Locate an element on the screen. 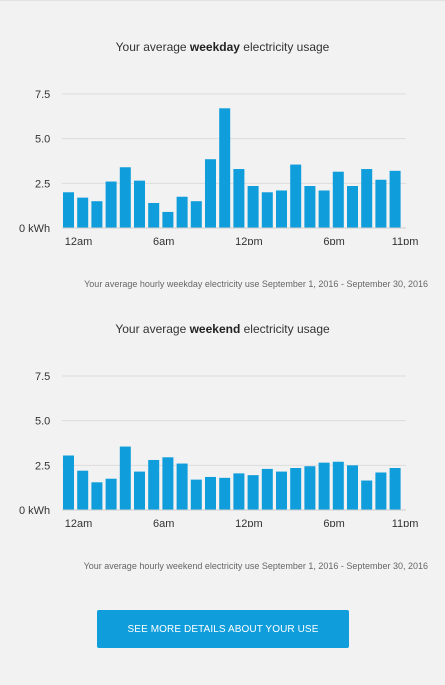 This screenshot has width=445, height=685. weekend-chart-title: Your average weekend electricity usage is located at coordinates (222, 329).